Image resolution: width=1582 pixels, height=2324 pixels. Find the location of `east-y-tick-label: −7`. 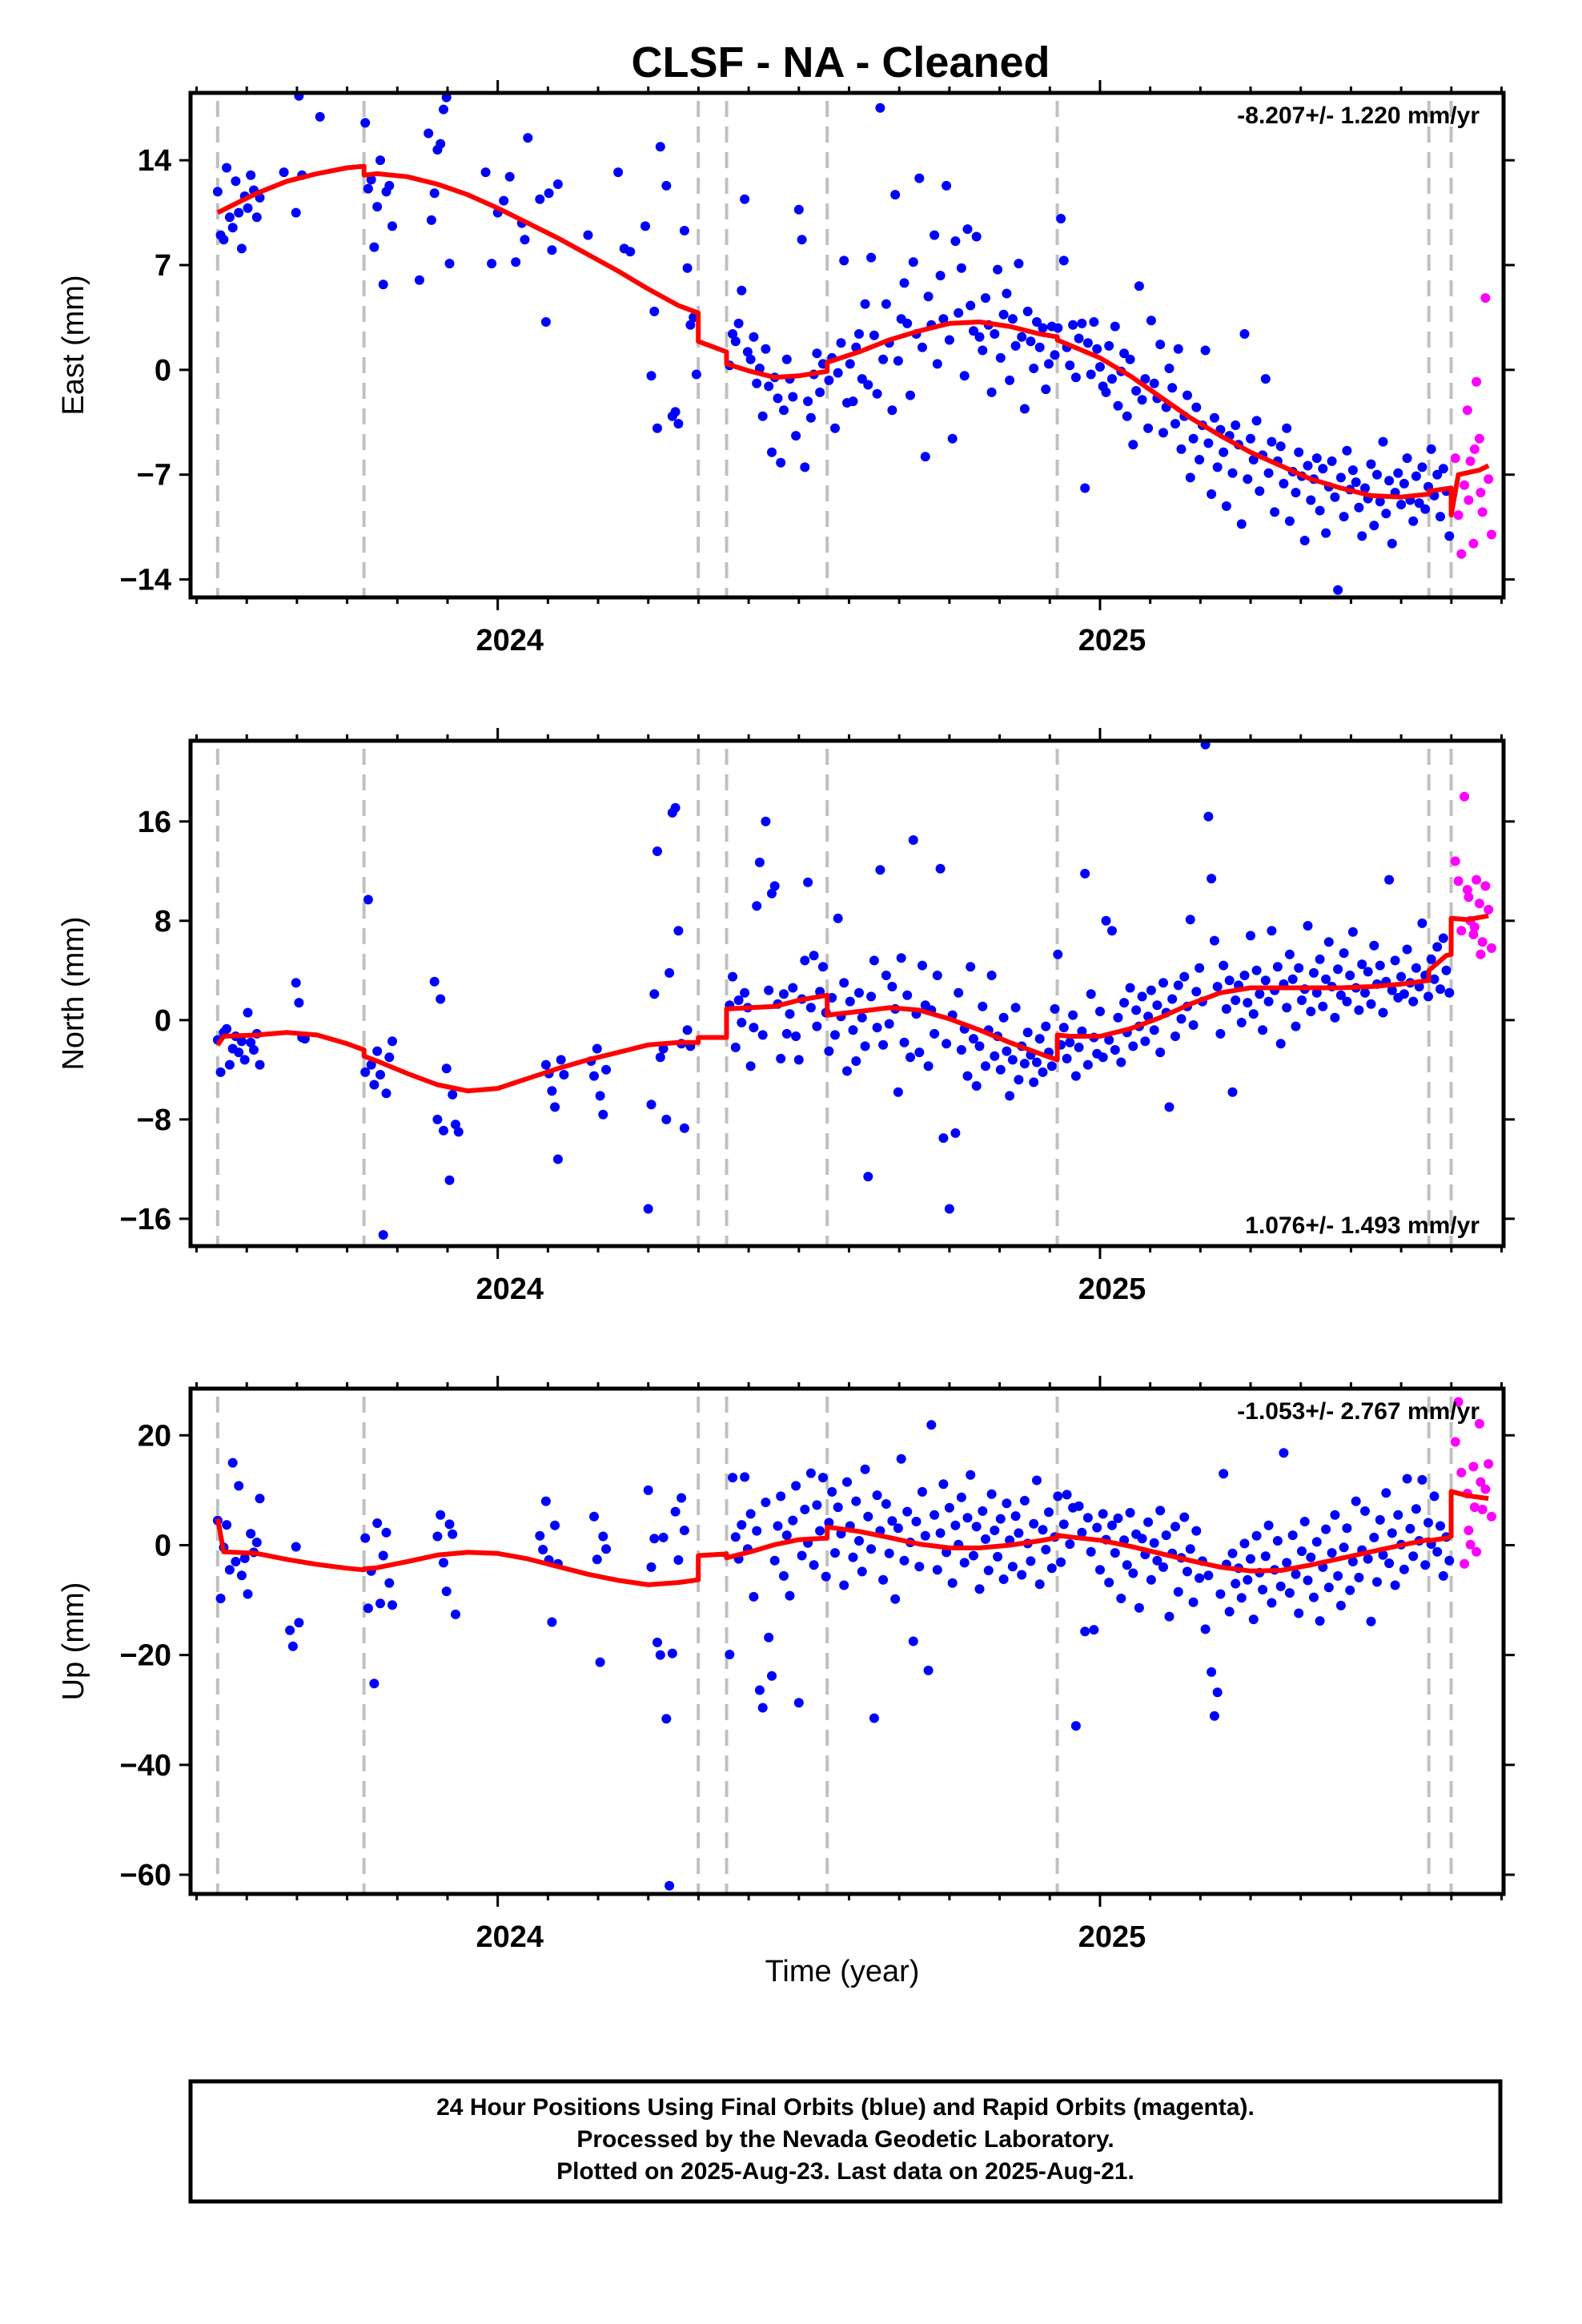

east-y-tick-label: −7 is located at coordinates (154, 476).